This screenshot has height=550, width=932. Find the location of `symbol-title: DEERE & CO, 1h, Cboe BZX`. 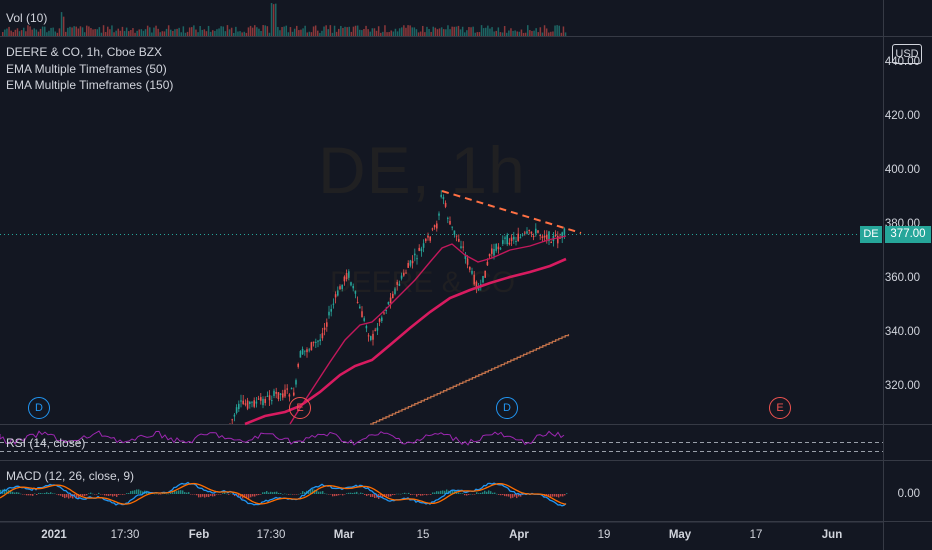

symbol-title: DEERE & CO, 1h, Cboe BZX is located at coordinates (84, 52).